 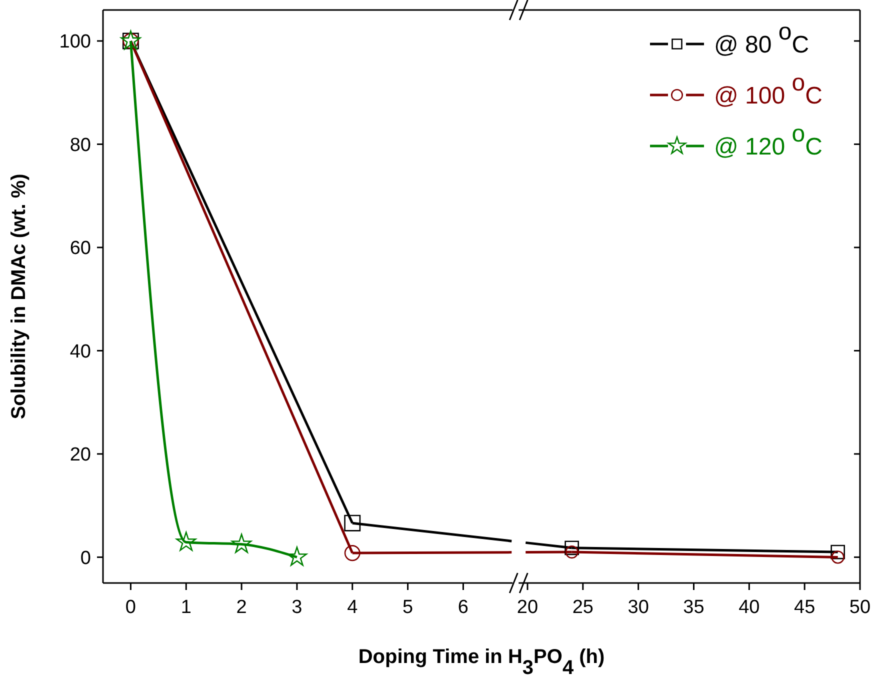 What do you see at coordinates (75, 42) in the screenshot?
I see `y-tick-label: 100` at bounding box center [75, 42].